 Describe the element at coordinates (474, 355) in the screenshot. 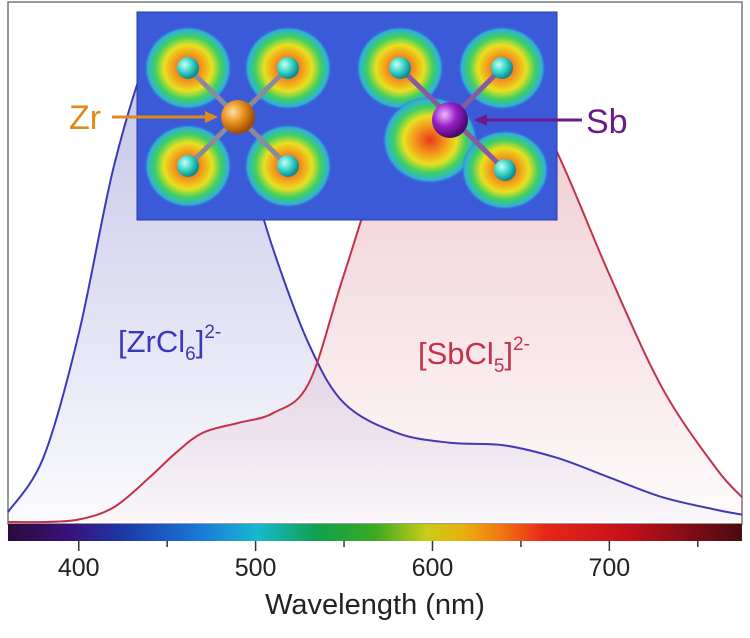

I see `sb-series-label: [SbCl5]2-` at that location.